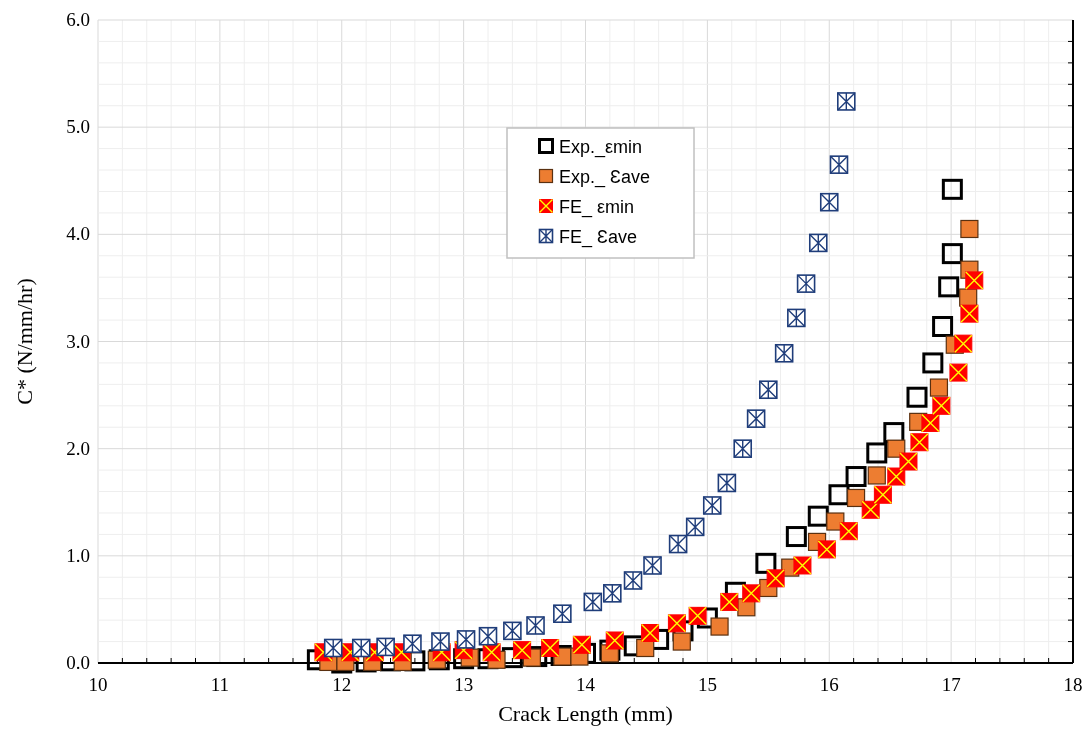  I want to click on y-tick-label: 1.0, so click(78, 555).